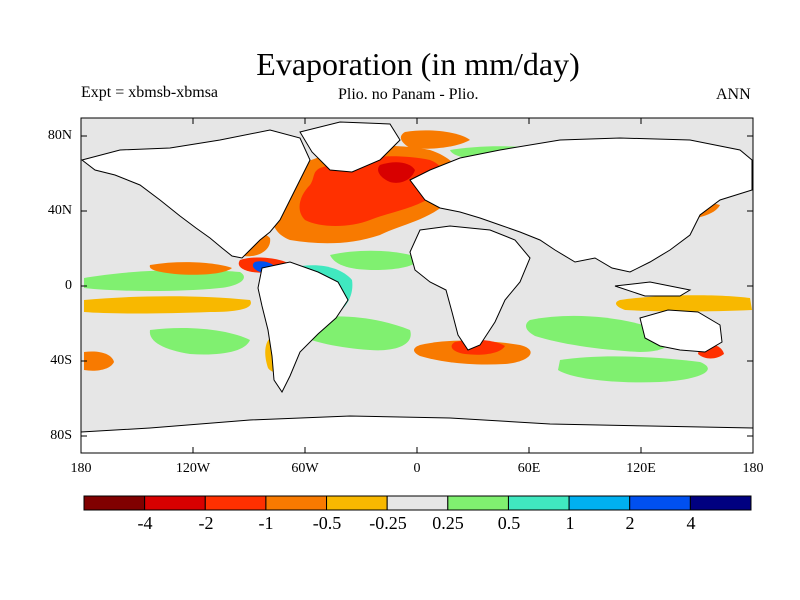  Describe the element at coordinates (303, 327) in the screenshot. I see `land-south-america` at that location.